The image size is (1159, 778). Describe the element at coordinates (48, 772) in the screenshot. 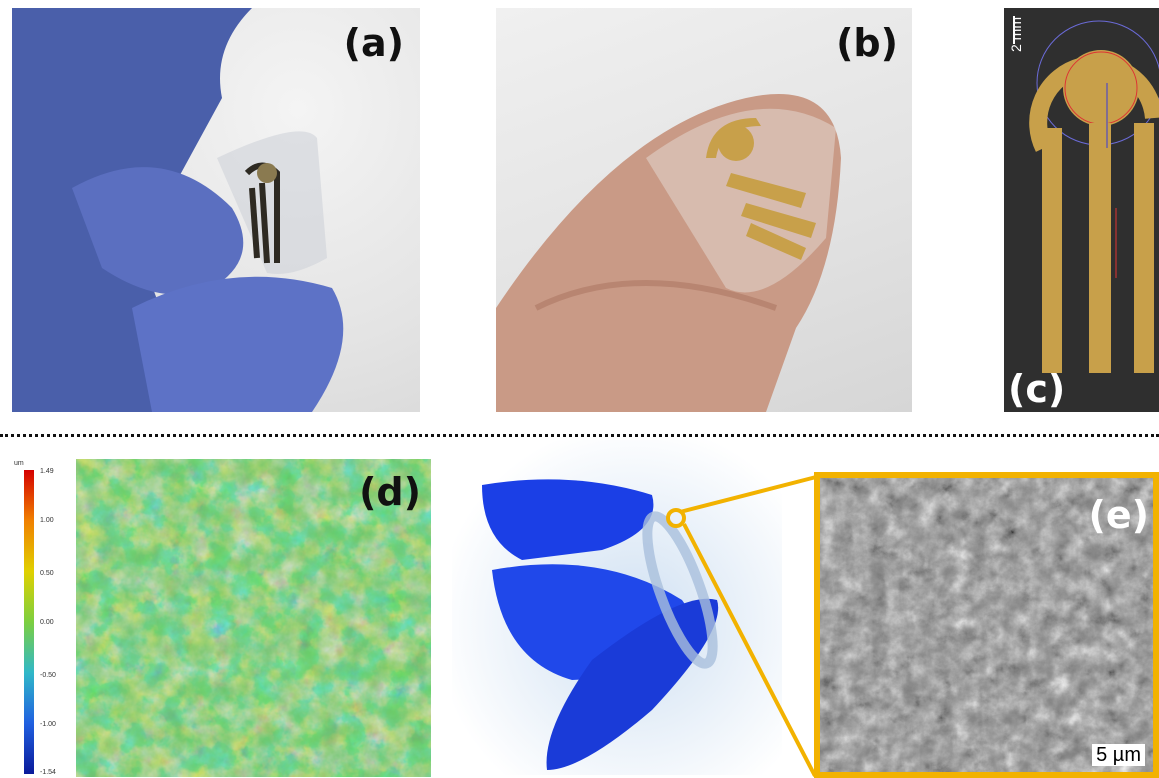

I see `colorbar-tick: -1.54` at that location.